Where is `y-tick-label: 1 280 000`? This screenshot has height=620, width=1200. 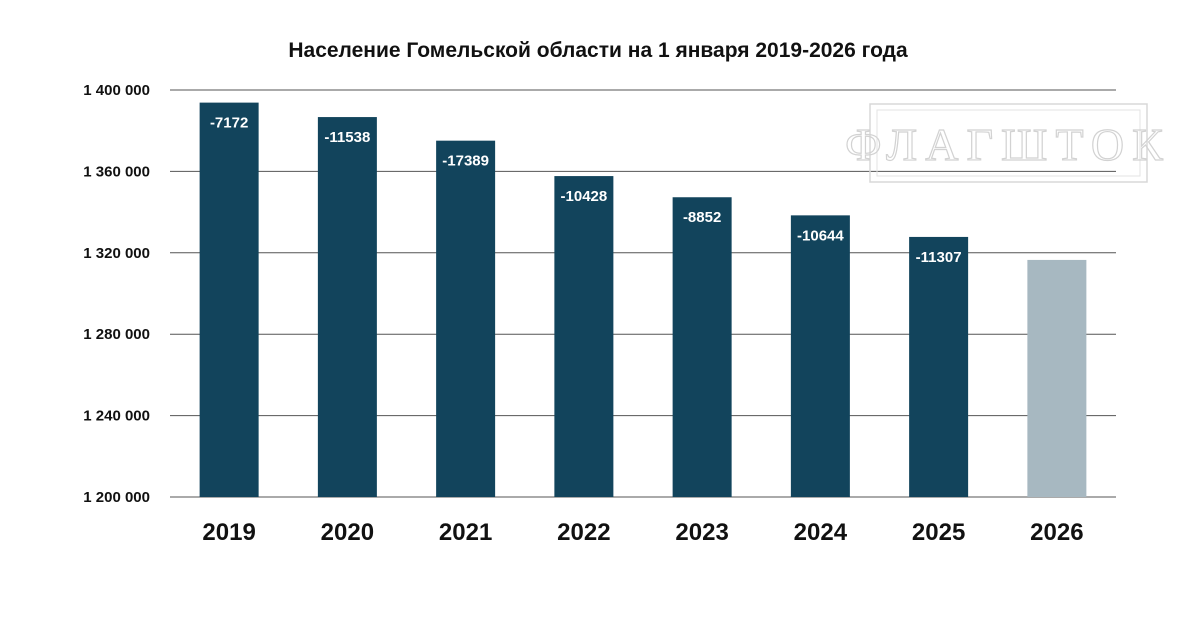 y-tick-label: 1 280 000 is located at coordinates (116, 334).